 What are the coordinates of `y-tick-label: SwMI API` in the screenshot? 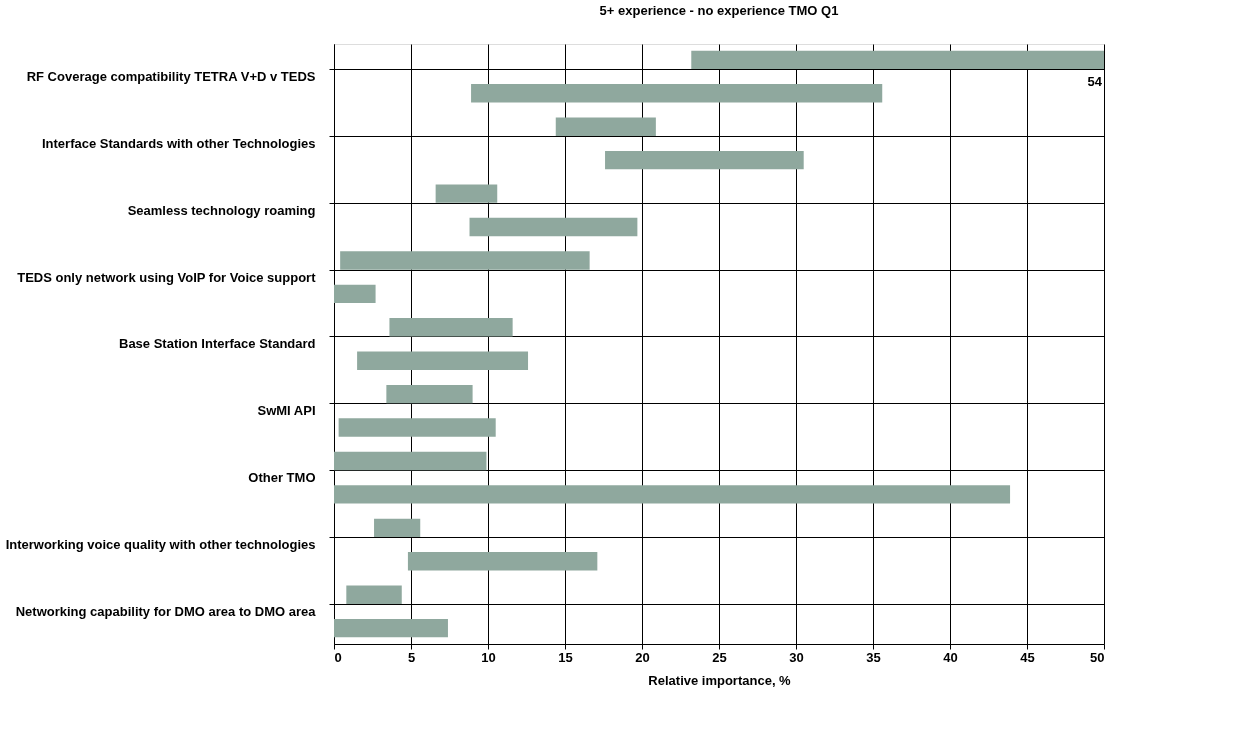 It's located at (286, 411).